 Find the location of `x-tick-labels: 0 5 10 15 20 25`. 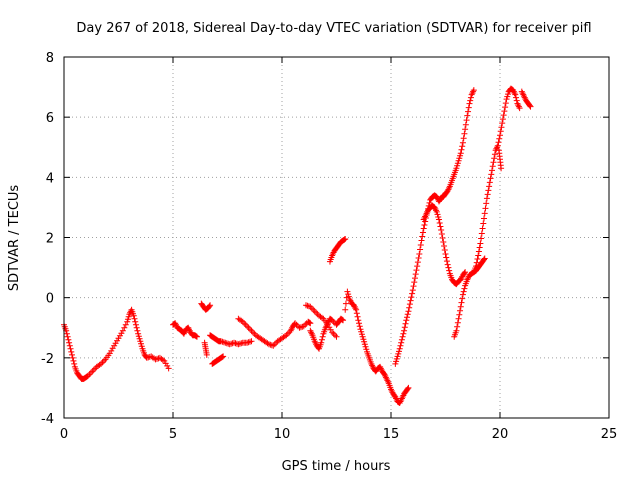

x-tick-labels: 0 5 10 15 20 25 is located at coordinates (338, 434).